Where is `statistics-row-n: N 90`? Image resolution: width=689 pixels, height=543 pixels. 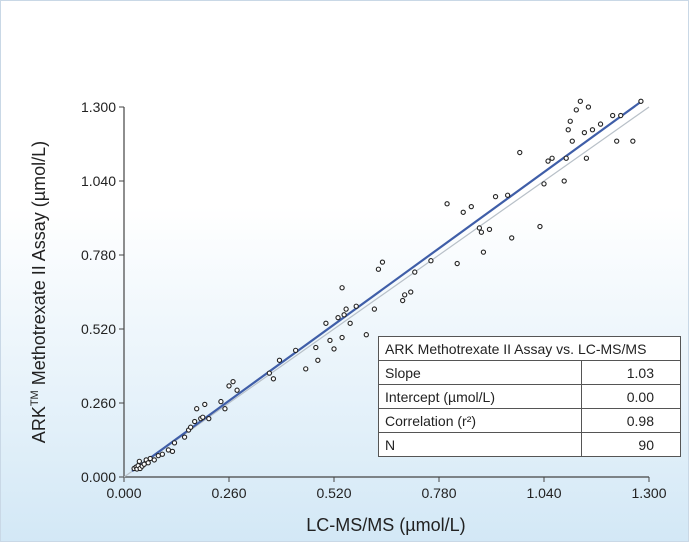
statistics-row-n: N 90 is located at coordinates (530, 444).